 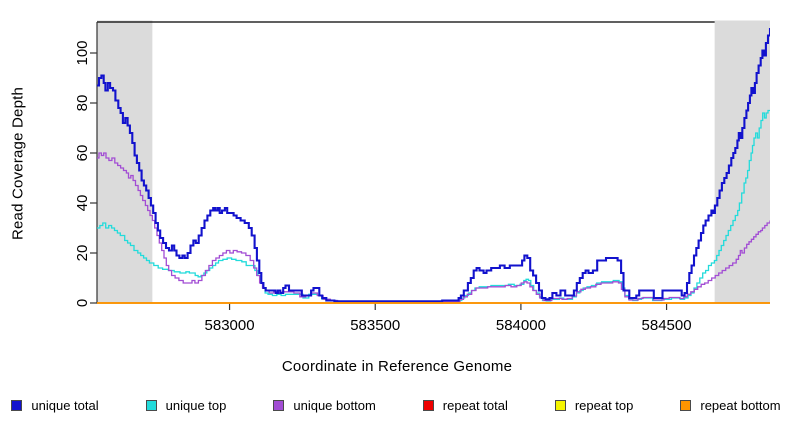 I want to click on legend-item-unique-top: unique top, so click(x=186, y=405).